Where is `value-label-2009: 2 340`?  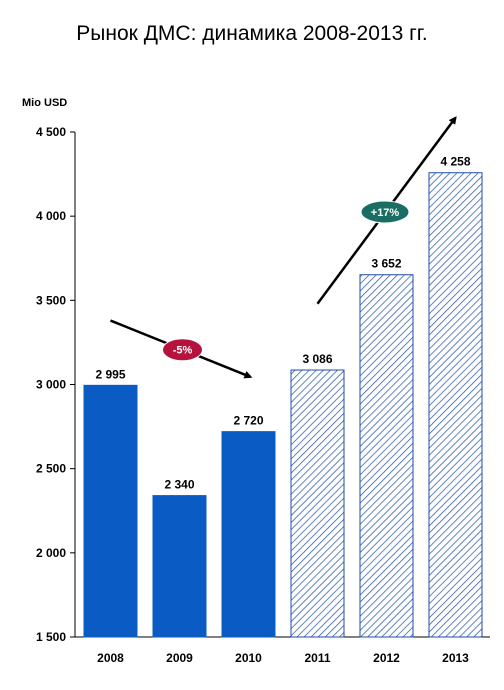 value-label-2009: 2 340 is located at coordinates (179, 485).